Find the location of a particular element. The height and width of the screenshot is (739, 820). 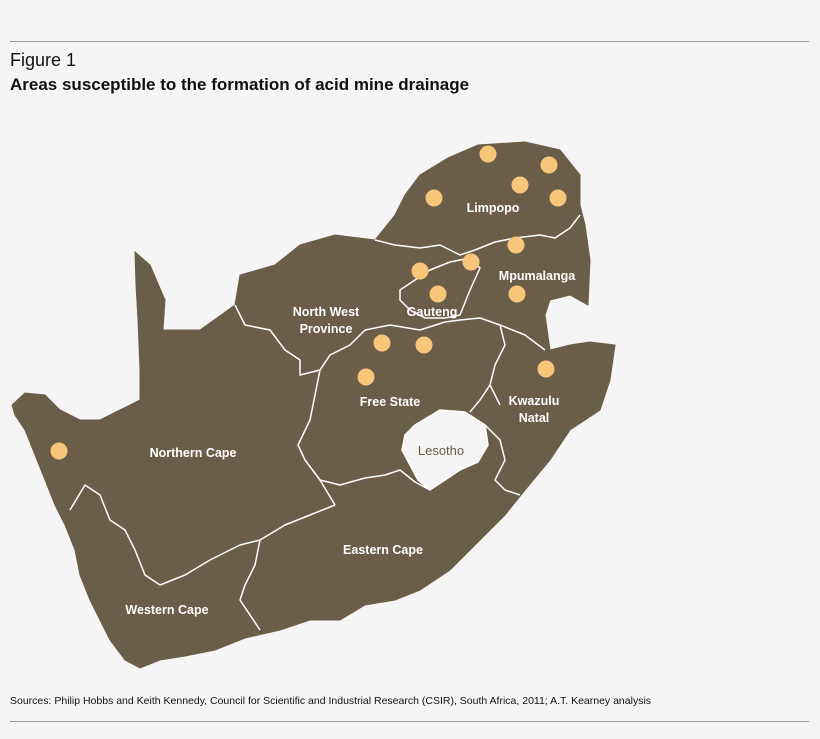

province-label-northern-cape: Northern Cape is located at coordinates (193, 453).